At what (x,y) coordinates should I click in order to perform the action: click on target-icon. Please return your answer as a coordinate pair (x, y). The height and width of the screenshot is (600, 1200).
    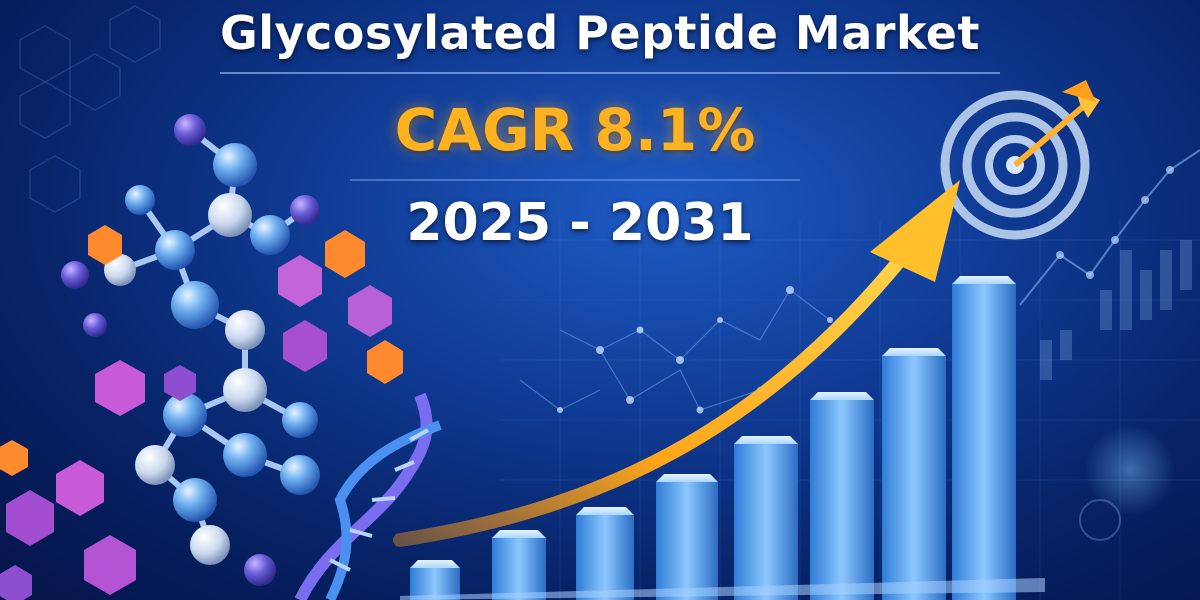
    Looking at the image, I should click on (1020, 160).